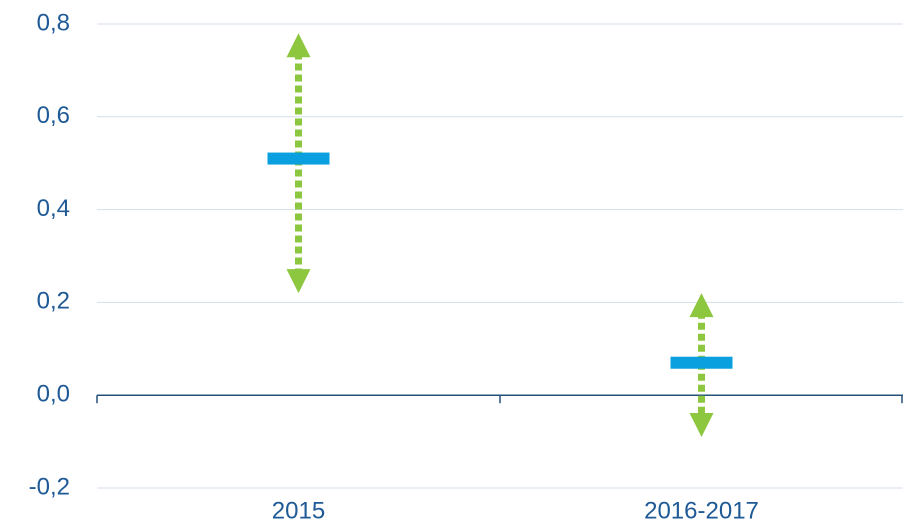 This screenshot has height=527, width=903. Describe the element at coordinates (53, 208) in the screenshot. I see `y-tick-label: 0,4` at that location.